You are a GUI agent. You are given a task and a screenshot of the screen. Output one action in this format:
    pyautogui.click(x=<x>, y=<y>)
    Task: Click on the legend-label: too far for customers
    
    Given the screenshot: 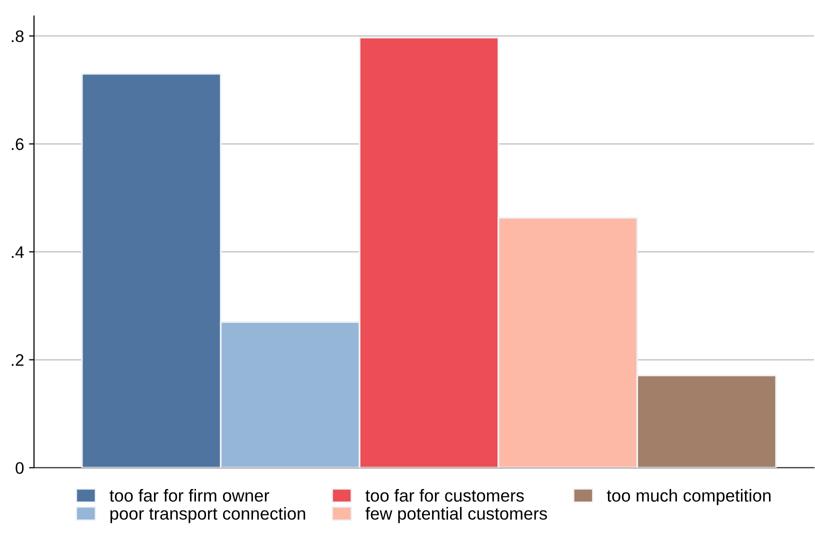 What is the action you would take?
    pyautogui.click(x=445, y=495)
    